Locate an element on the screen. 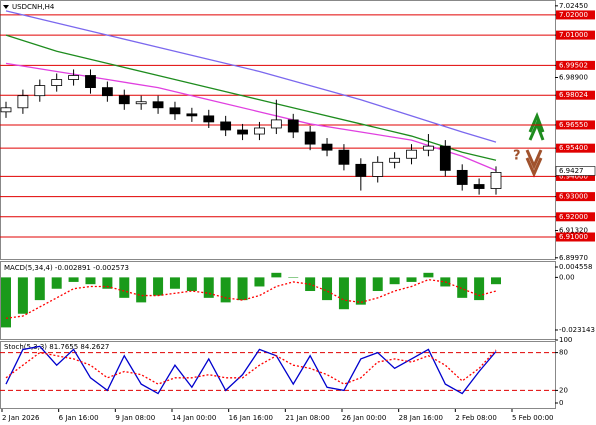  symbol-icon is located at coordinates (6, 7).